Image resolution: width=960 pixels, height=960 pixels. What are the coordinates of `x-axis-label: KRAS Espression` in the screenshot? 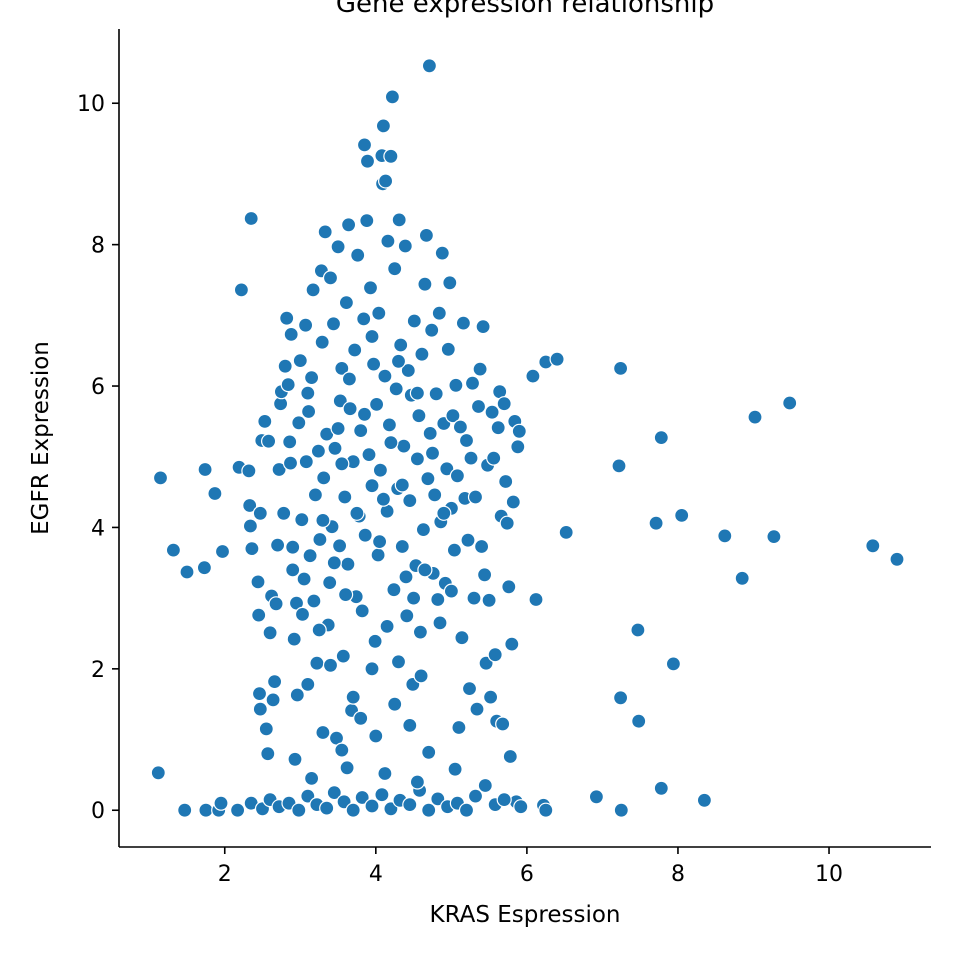 It's located at (525, 915).